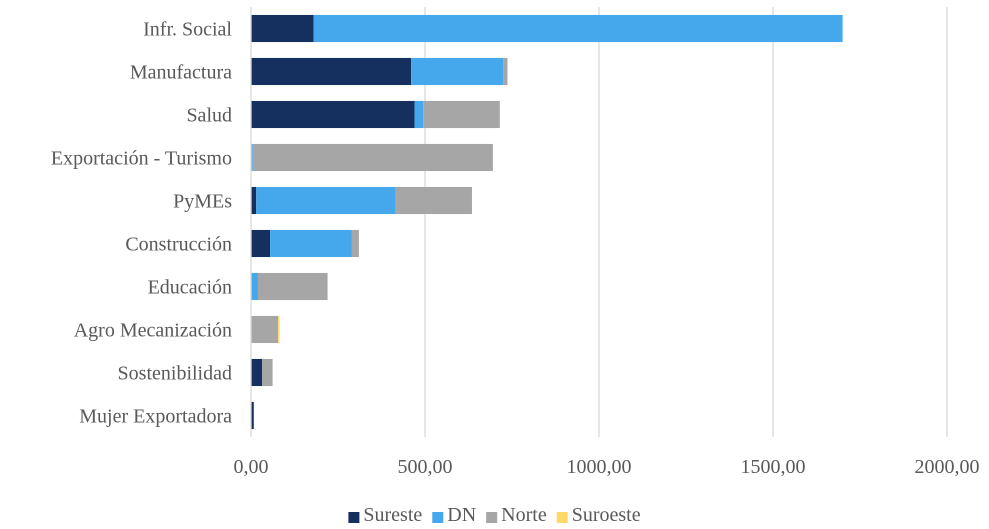  Describe the element at coordinates (492, 517) in the screenshot. I see `legend-swatch-norte` at that location.